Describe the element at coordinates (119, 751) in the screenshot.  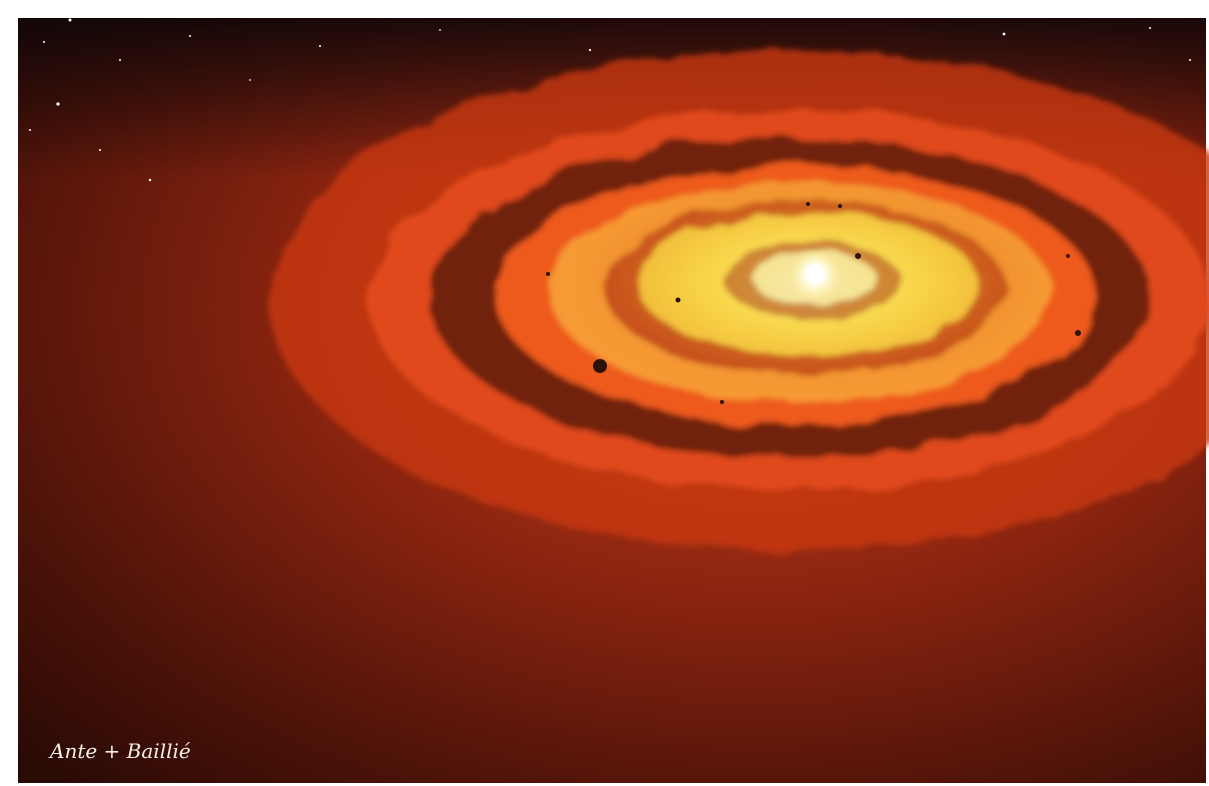
I see `signature: Ante + Baillié` at that location.